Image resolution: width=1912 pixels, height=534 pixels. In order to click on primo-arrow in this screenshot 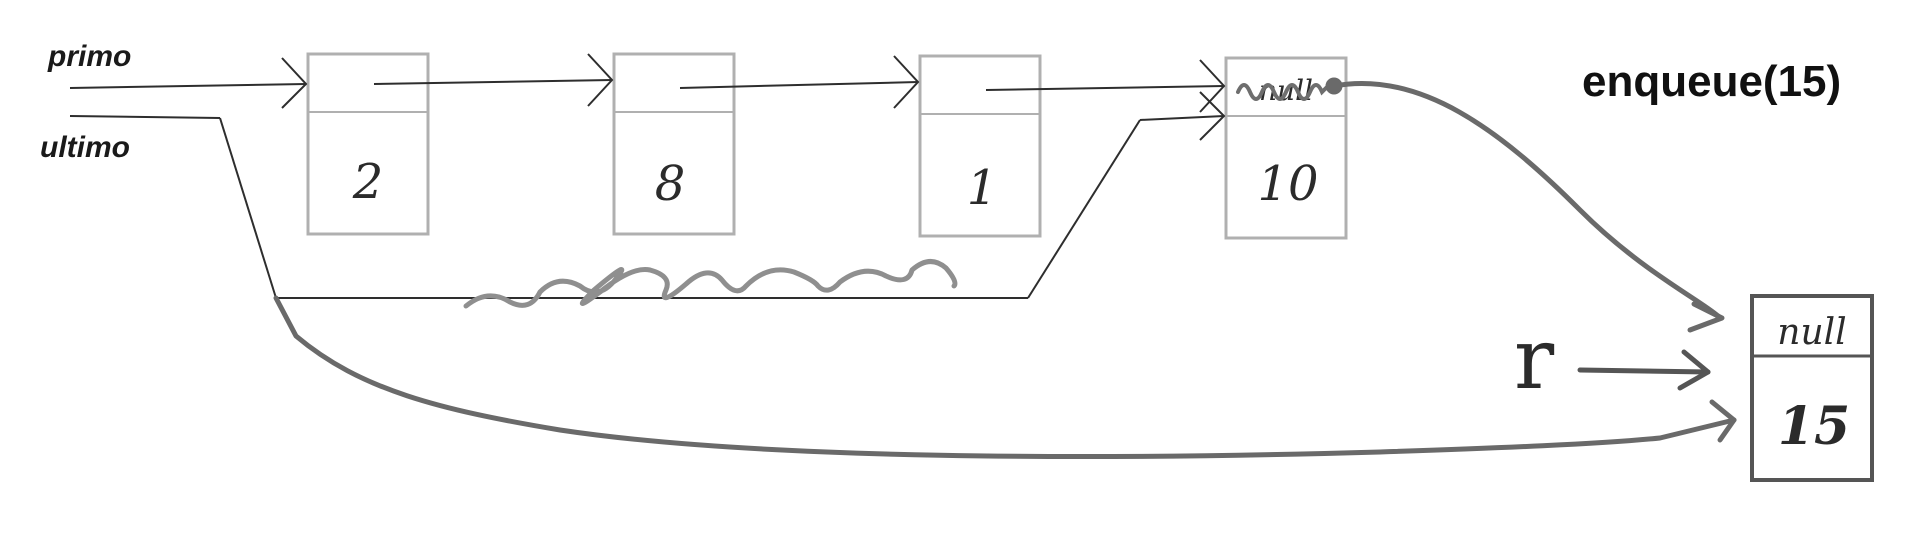, I will do `click(188, 83)`.